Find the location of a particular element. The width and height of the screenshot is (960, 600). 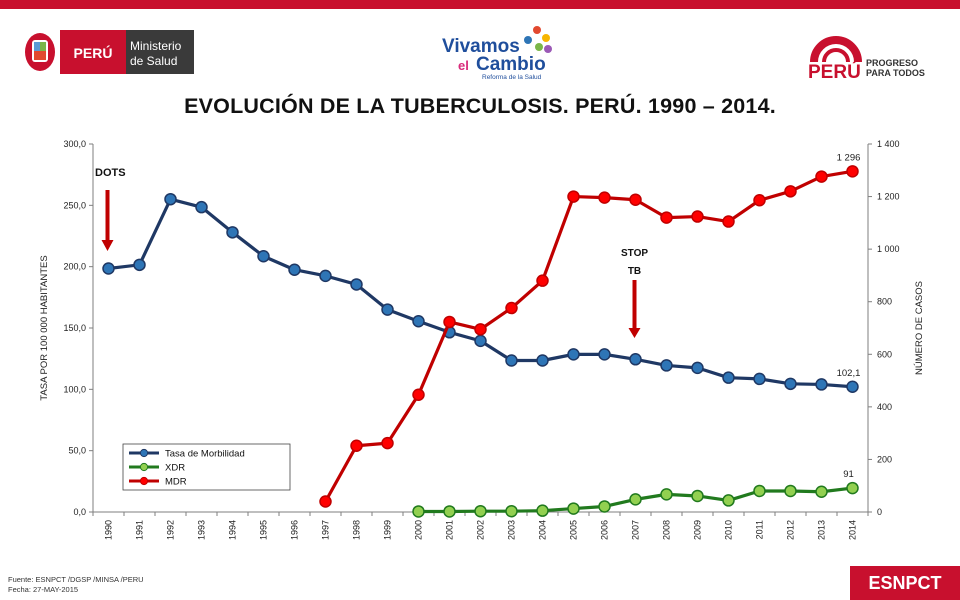

date-text: Fecha: 27-MAY-2015 is located at coordinates (43, 589).